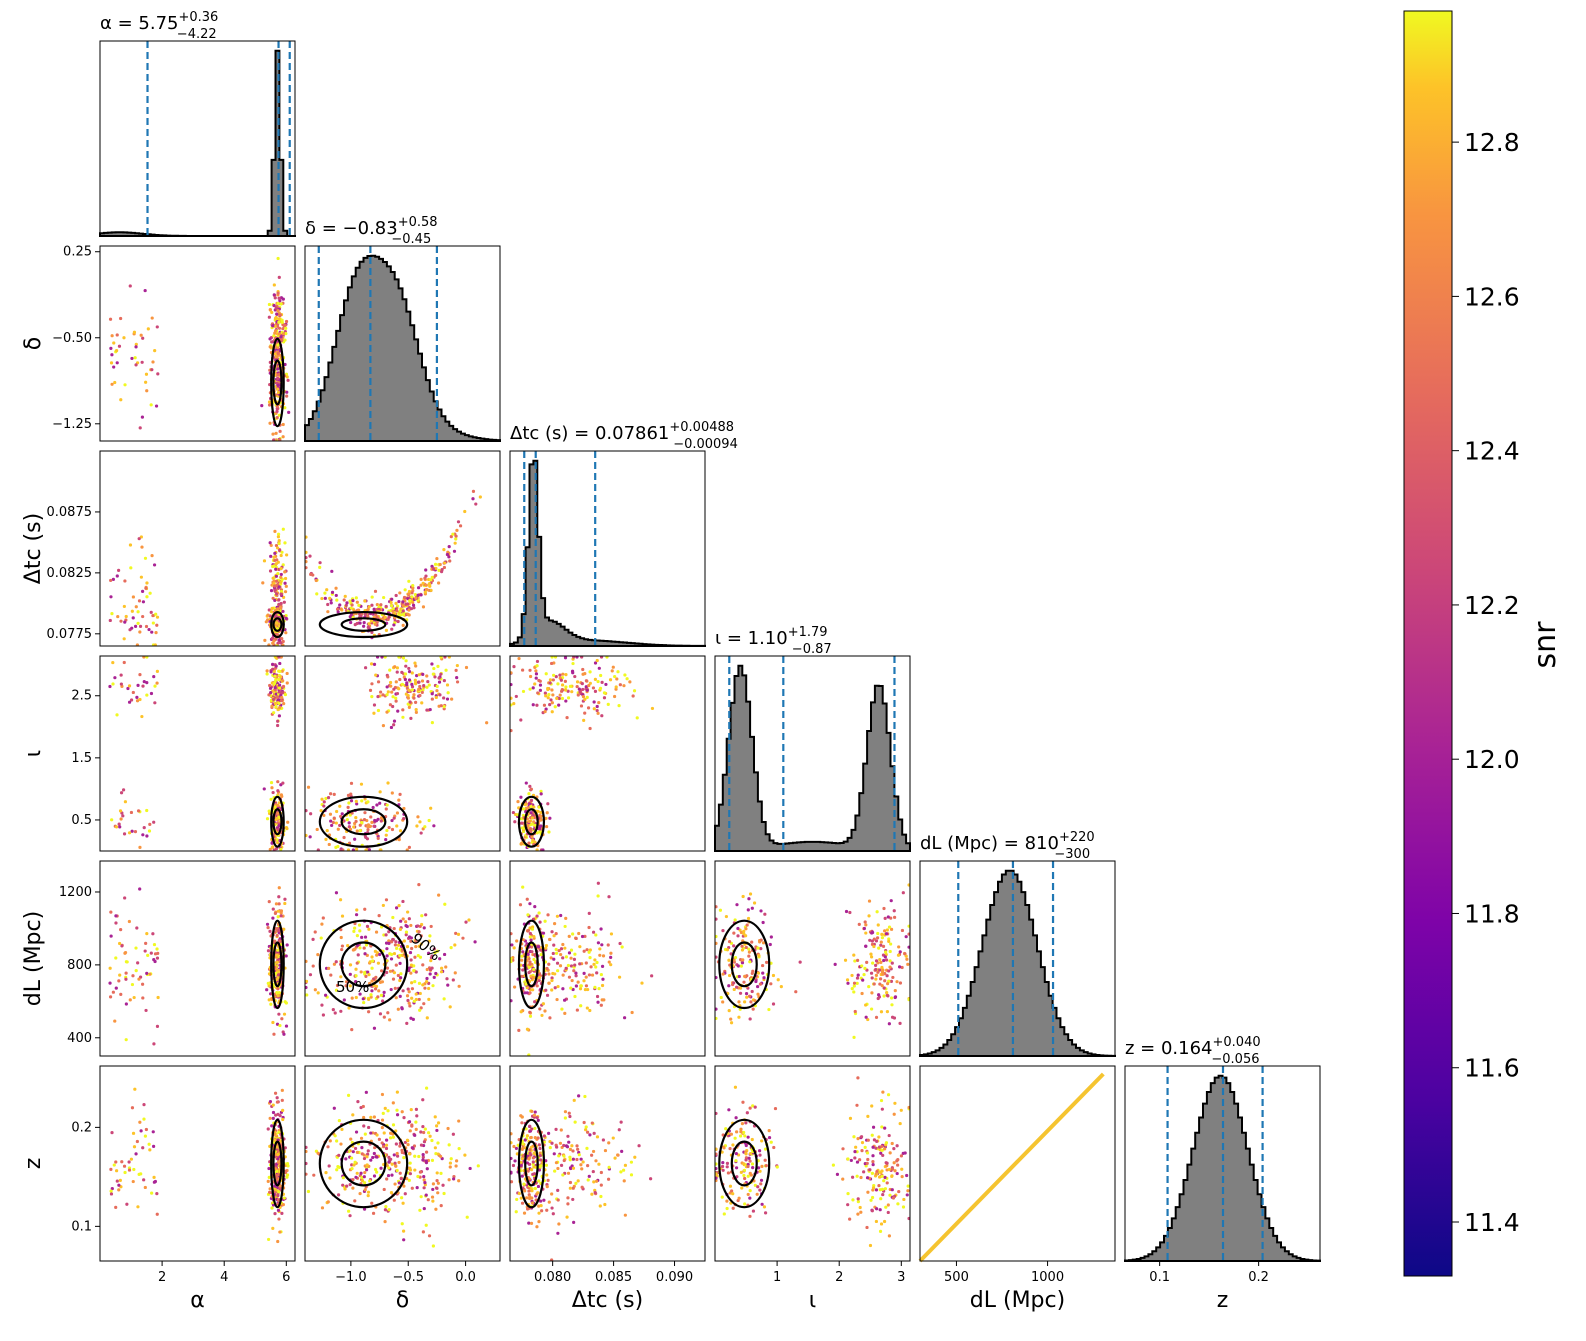 The height and width of the screenshot is (1341, 1586). I want to click on param-title-minus-4: −300, so click(1072, 854).